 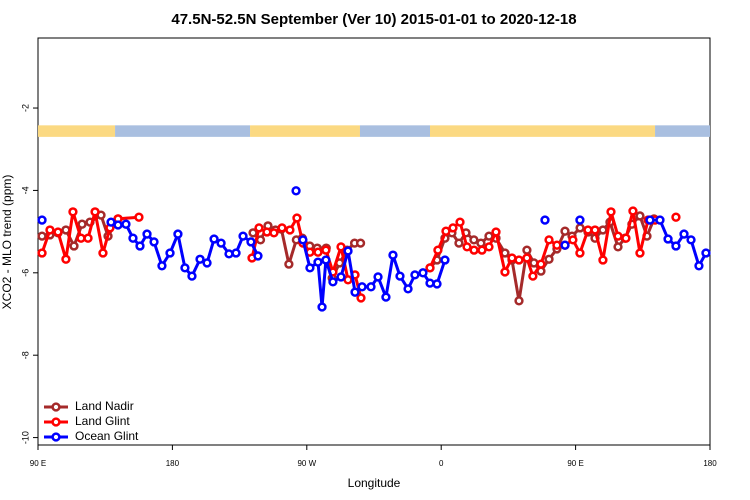 I want to click on x-axis-label: Longitude, so click(x=374, y=483).